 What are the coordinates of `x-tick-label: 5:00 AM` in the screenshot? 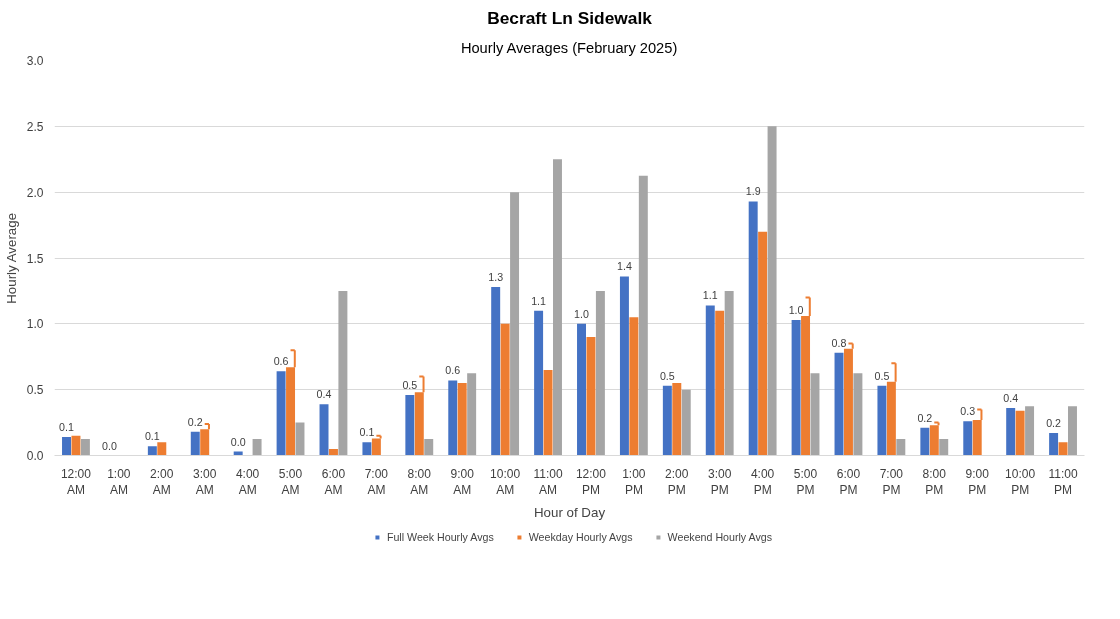 It's located at (290, 482).